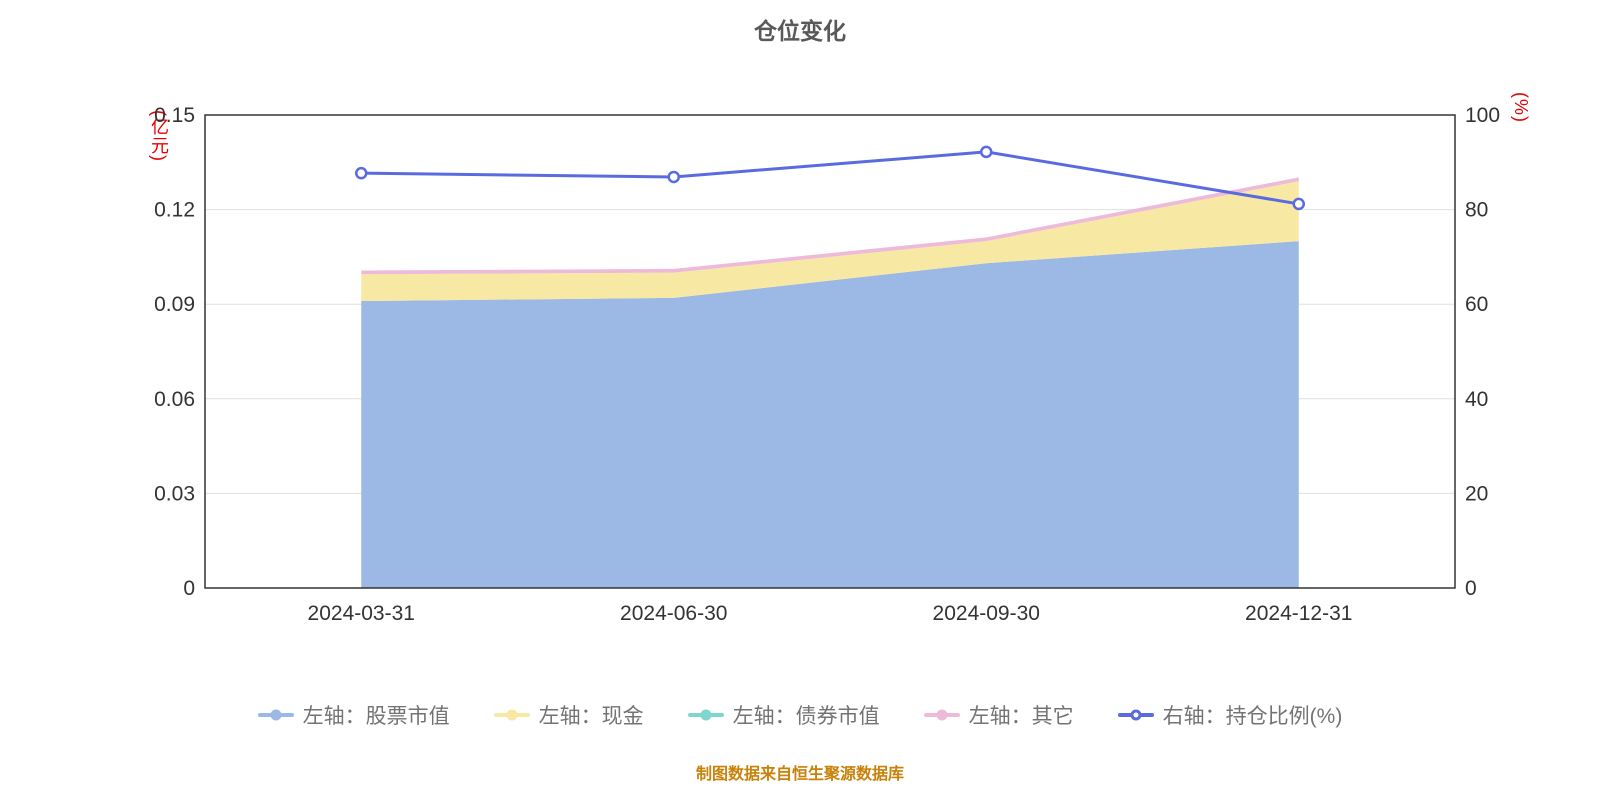 This screenshot has width=1600, height=800. What do you see at coordinates (174, 210) in the screenshot?
I see `svg-text: 0.12` at bounding box center [174, 210].